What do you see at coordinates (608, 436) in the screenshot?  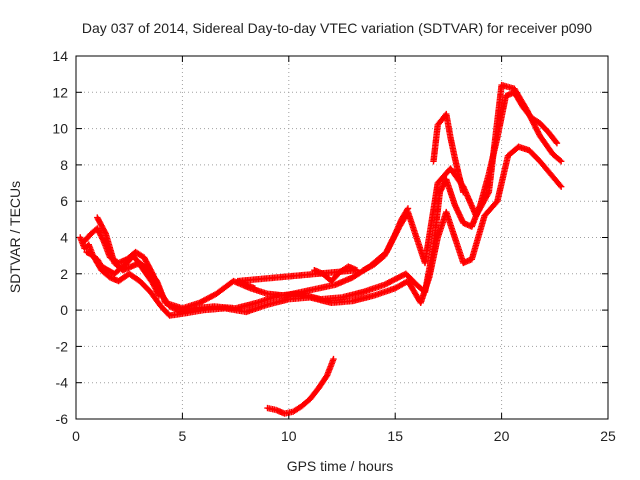 I see `x-tick-label: 25` at bounding box center [608, 436].